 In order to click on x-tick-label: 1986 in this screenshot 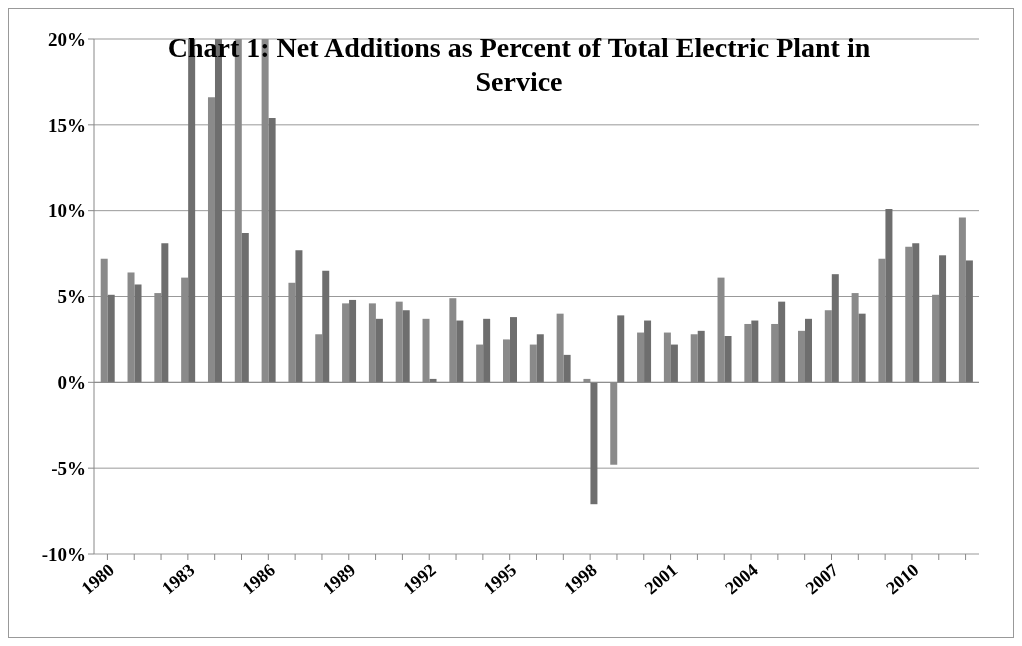, I will do `click(258, 579)`.